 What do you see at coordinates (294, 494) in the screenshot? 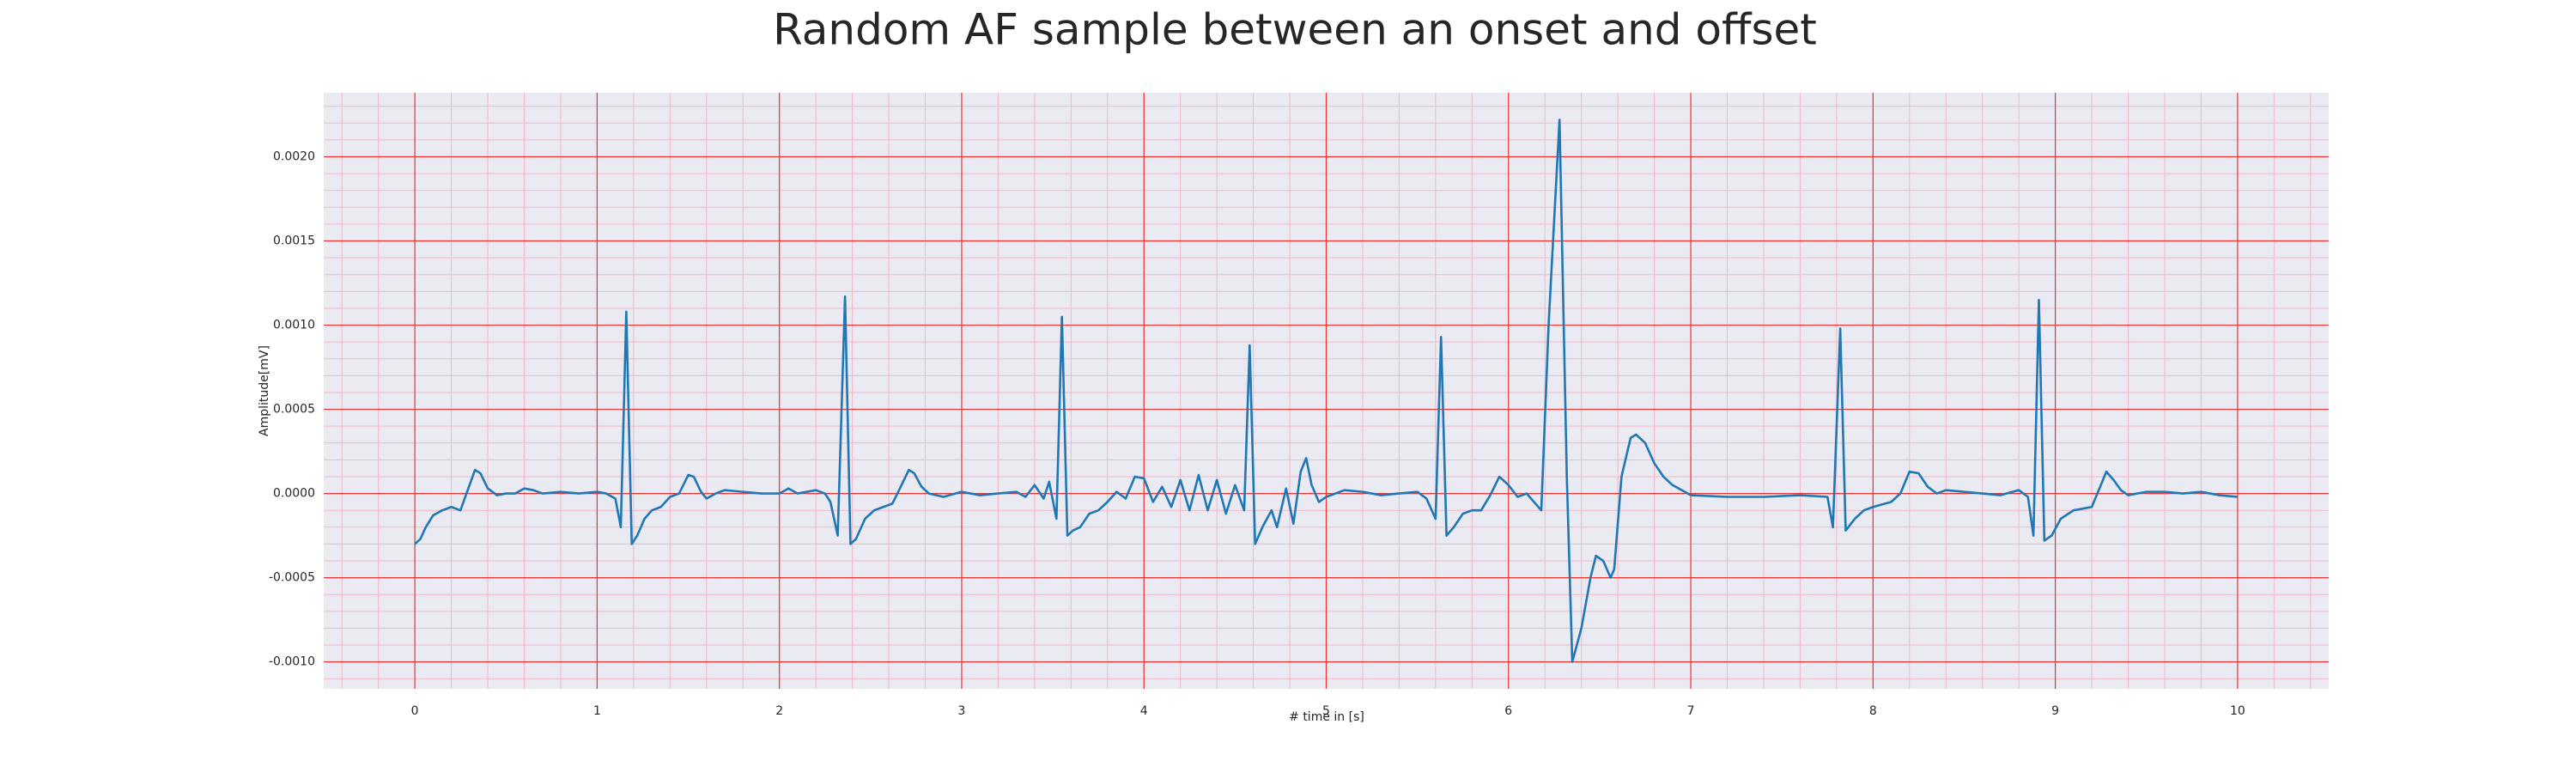
I see `y-tick-label: 0.0000` at bounding box center [294, 494].